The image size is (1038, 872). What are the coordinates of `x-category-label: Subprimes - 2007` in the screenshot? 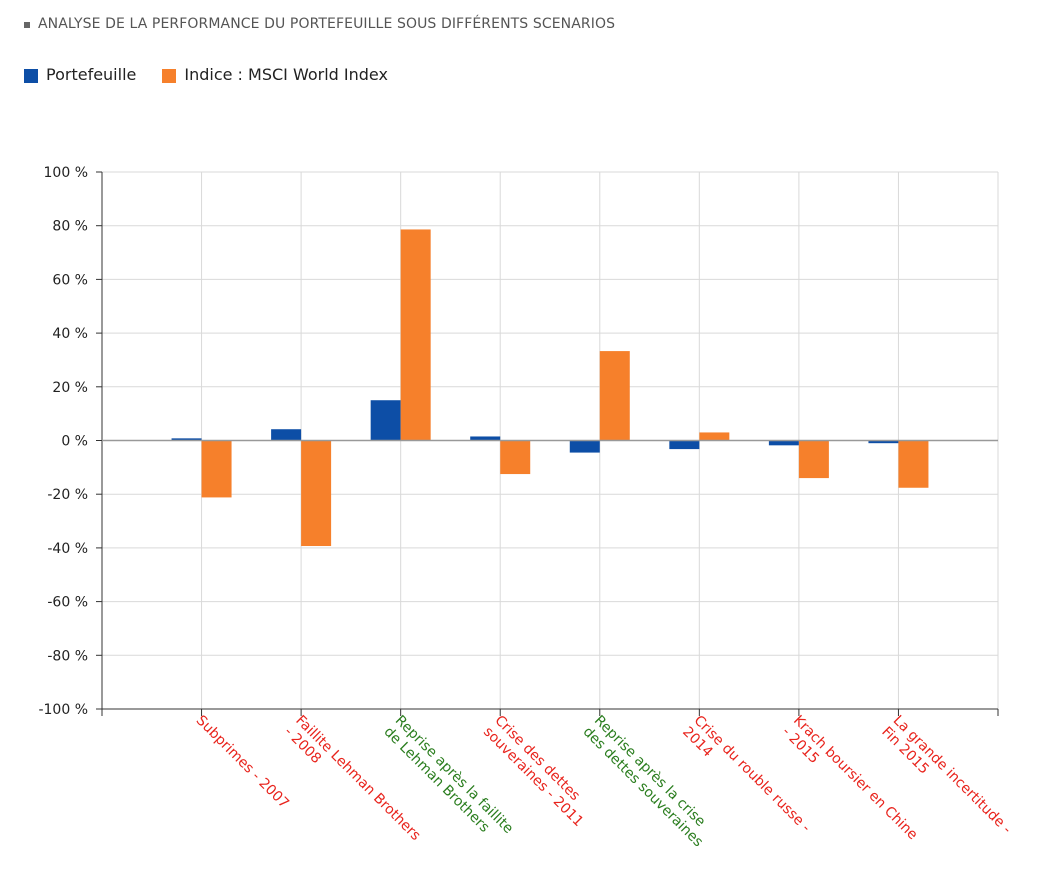 It's located at (242, 762).